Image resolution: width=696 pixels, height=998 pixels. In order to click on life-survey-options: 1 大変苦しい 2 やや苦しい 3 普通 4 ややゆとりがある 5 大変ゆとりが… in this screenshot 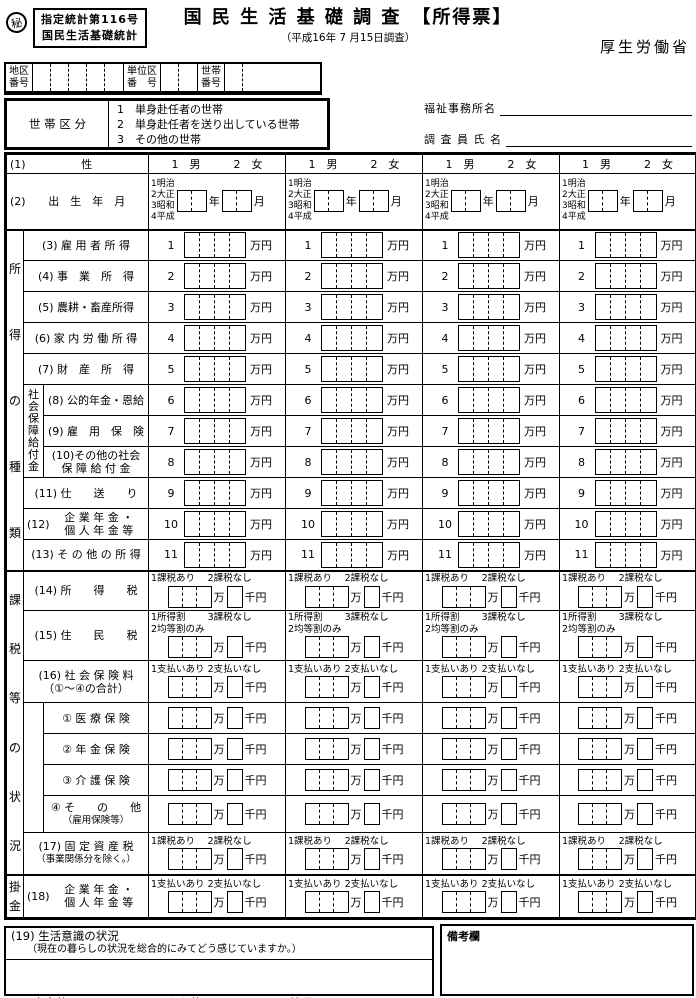, I will do `click(219, 979)`.